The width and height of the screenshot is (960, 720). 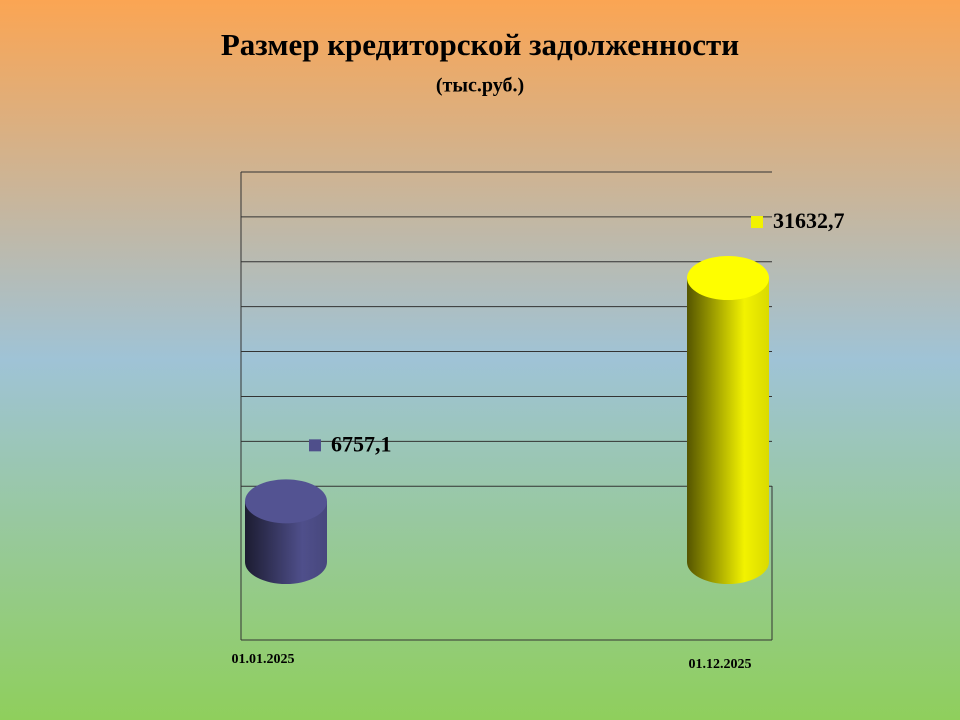 What do you see at coordinates (809, 220) in the screenshot?
I see `value-label: 31632,7` at bounding box center [809, 220].